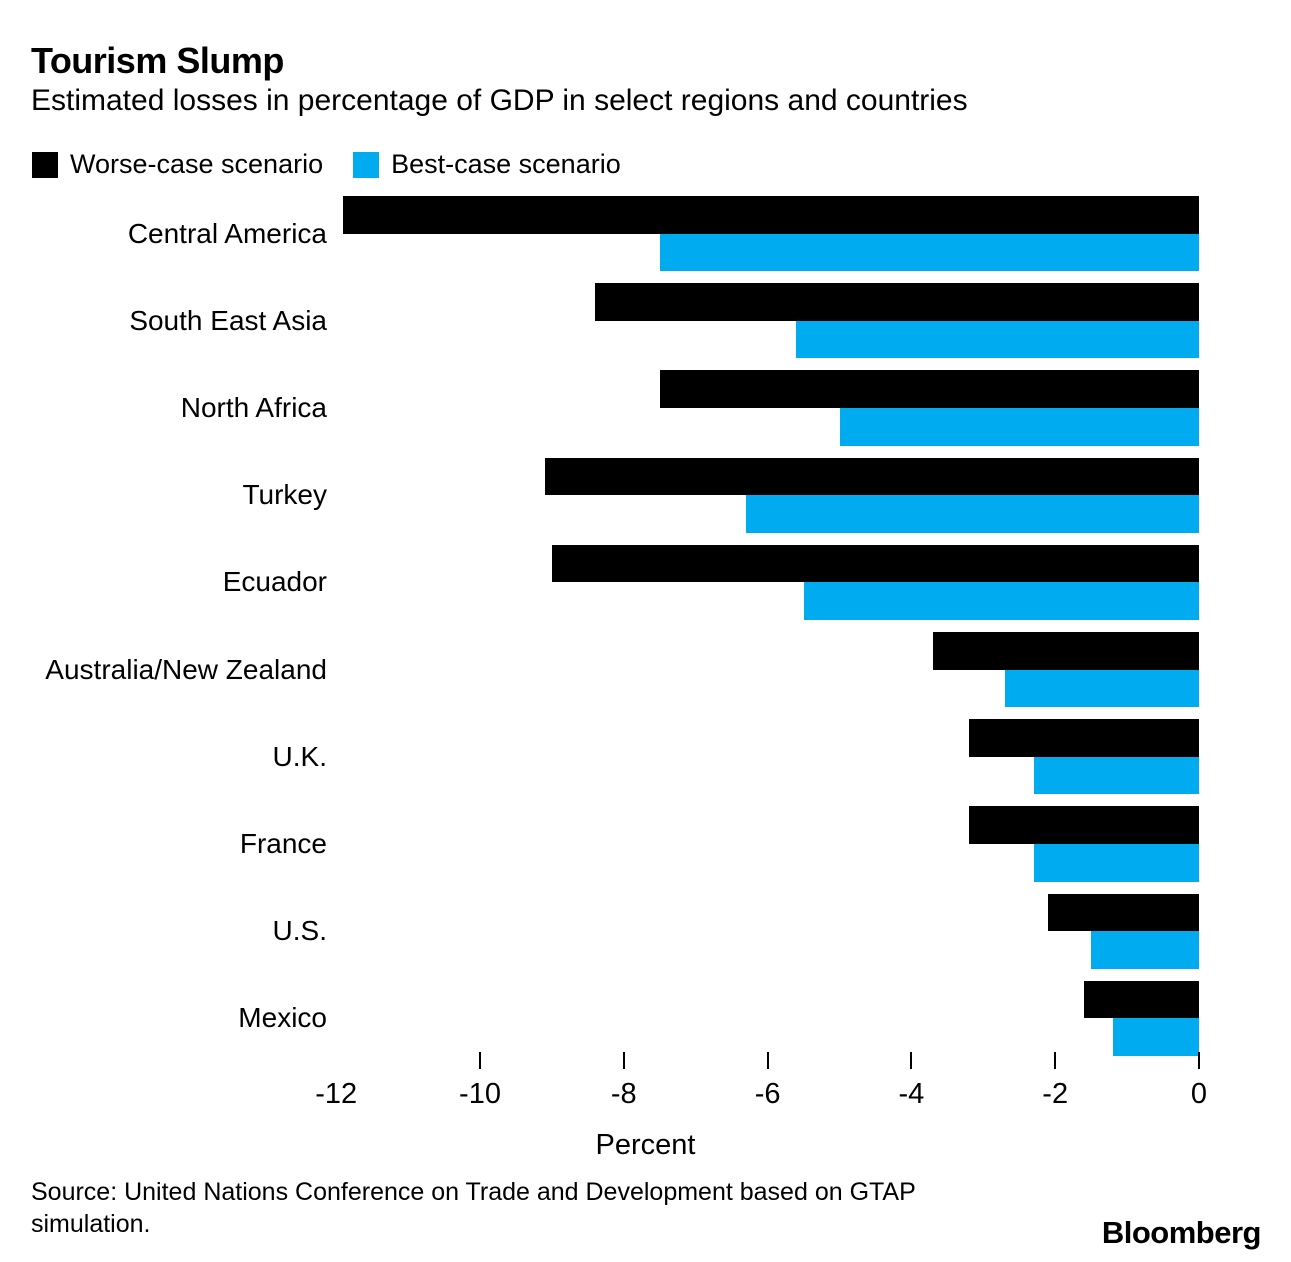 This screenshot has height=1262, width=1291. I want to click on chart-legend: Worse-case scenario Best-case scenario, so click(326, 164).